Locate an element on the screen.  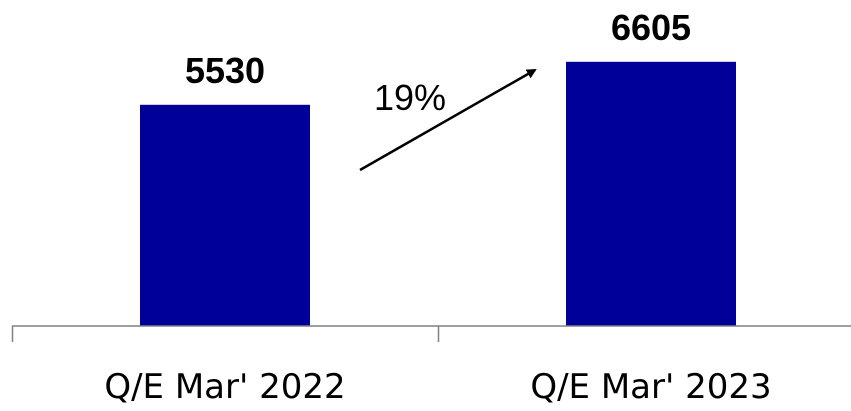
growth-arrow is located at coordinates (448, 120).